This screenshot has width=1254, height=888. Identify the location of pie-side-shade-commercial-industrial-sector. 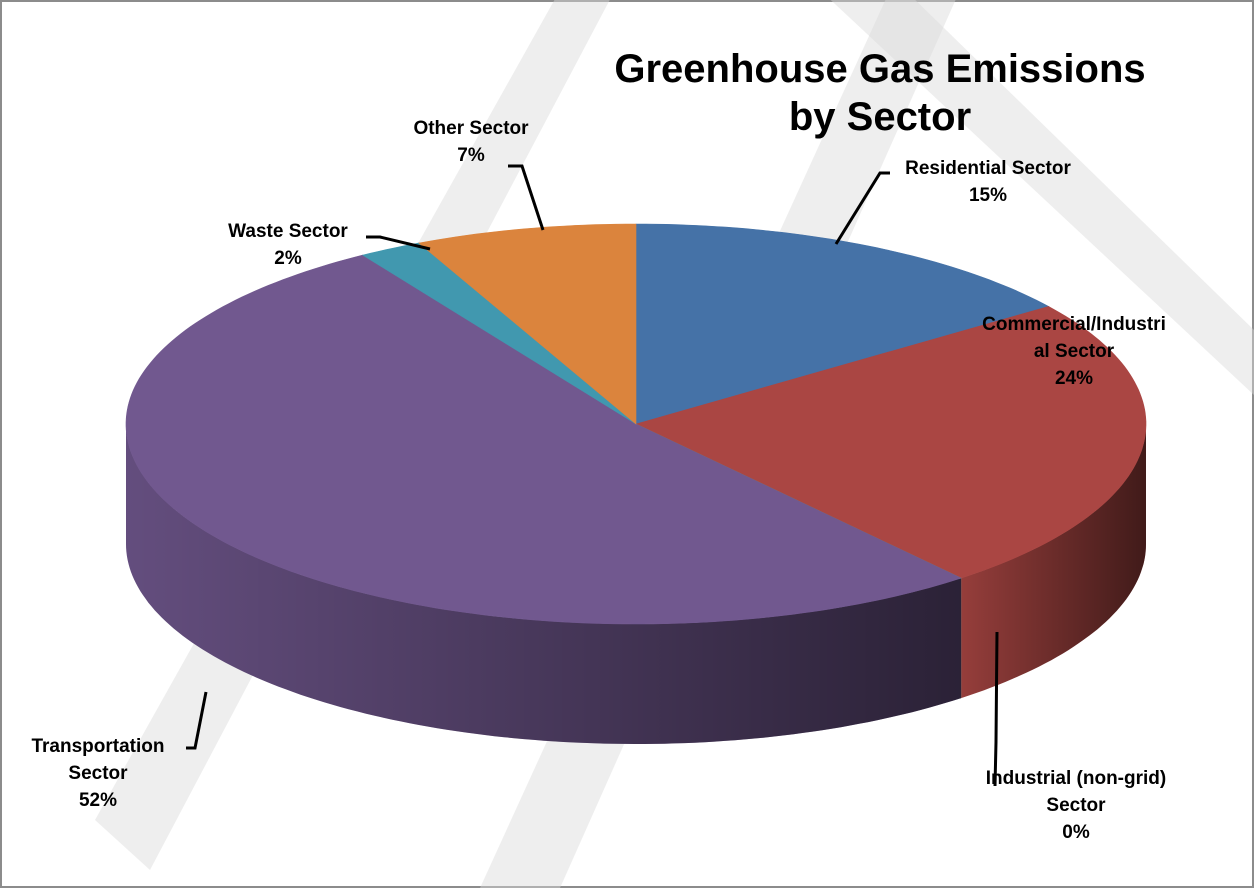
(1053, 561).